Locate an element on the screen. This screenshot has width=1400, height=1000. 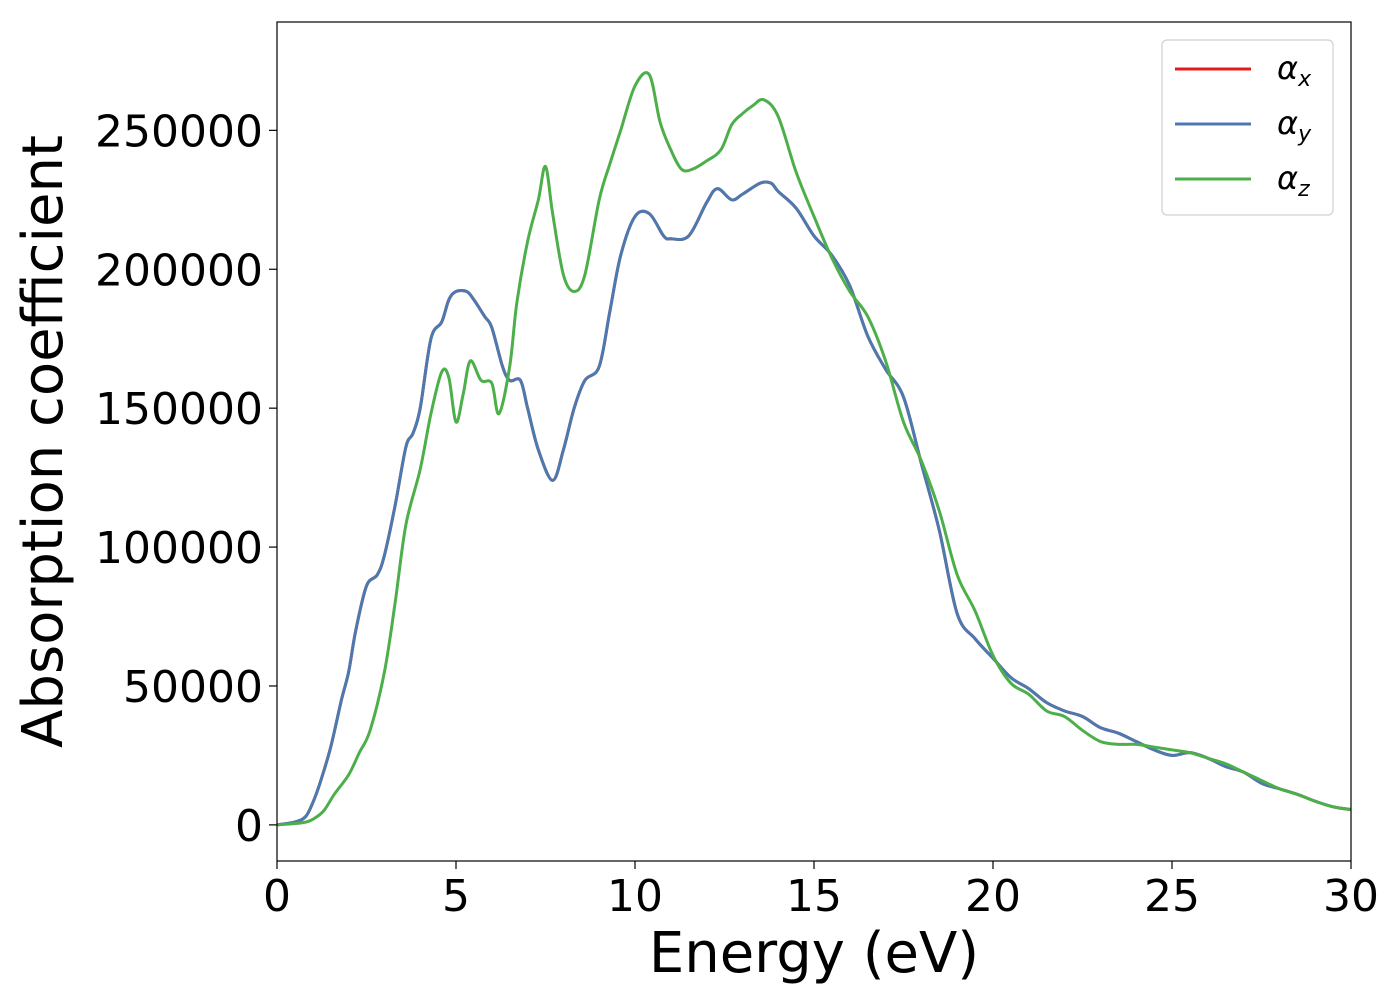
y-tick-label: 50000 is located at coordinates (193, 687).